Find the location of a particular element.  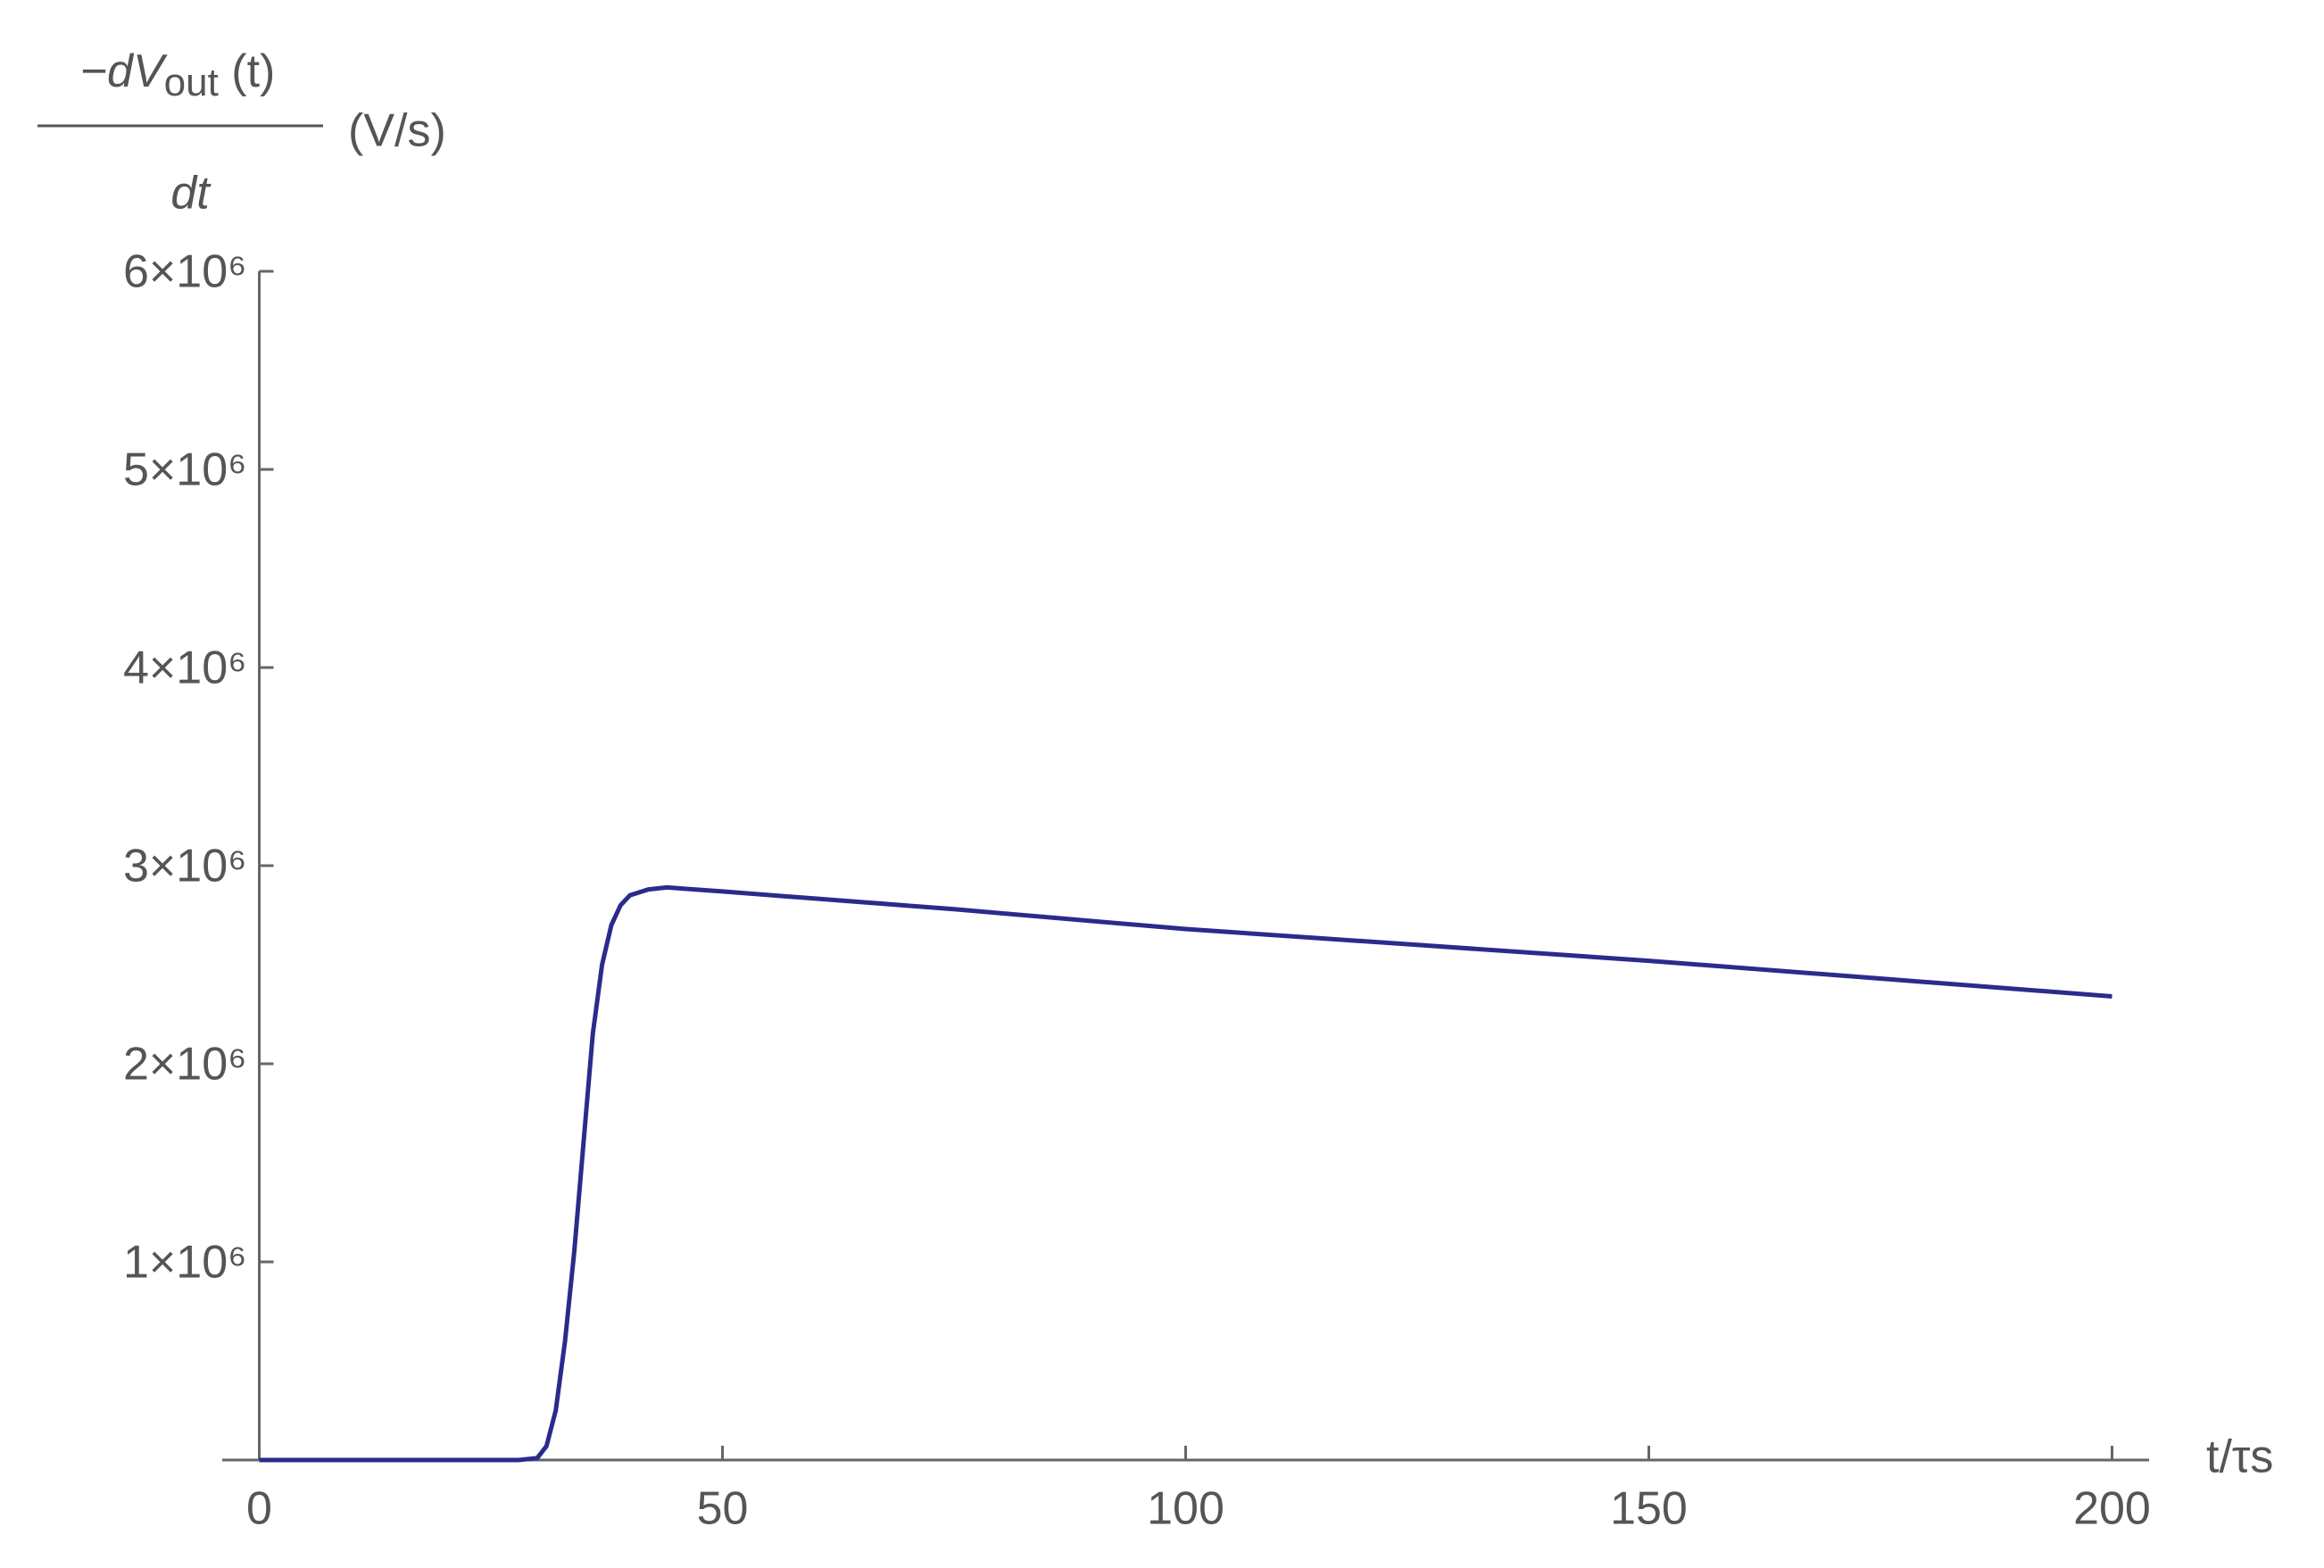

x-tick-label: 100 is located at coordinates (1185, 1509).